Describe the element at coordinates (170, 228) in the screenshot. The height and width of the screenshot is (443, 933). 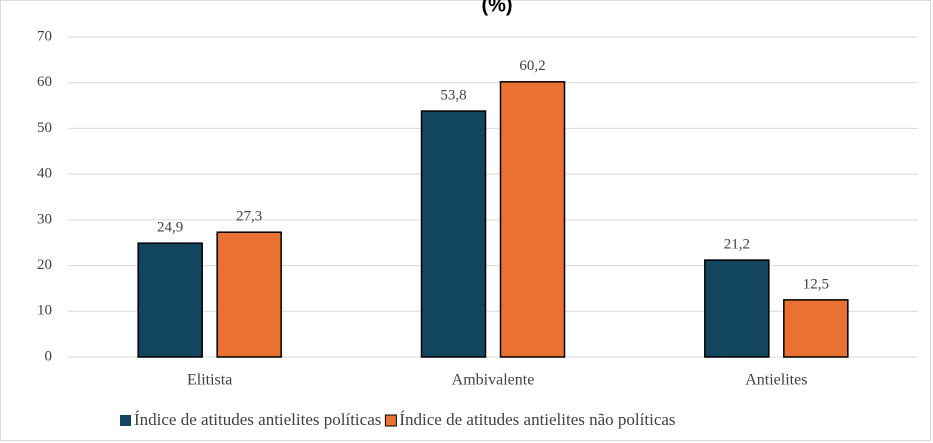
I see `value-label: 24,9` at that location.